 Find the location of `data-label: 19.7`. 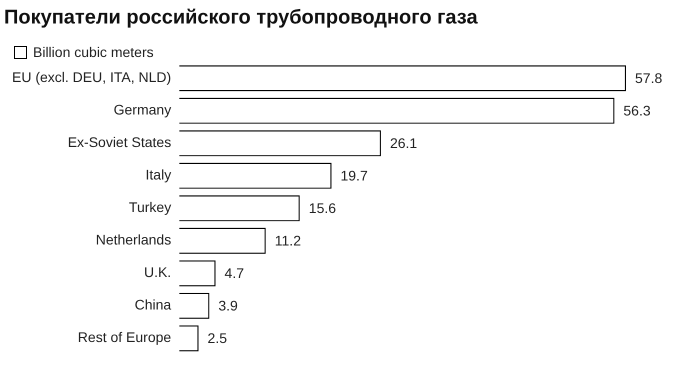

data-label: 19.7 is located at coordinates (354, 176).